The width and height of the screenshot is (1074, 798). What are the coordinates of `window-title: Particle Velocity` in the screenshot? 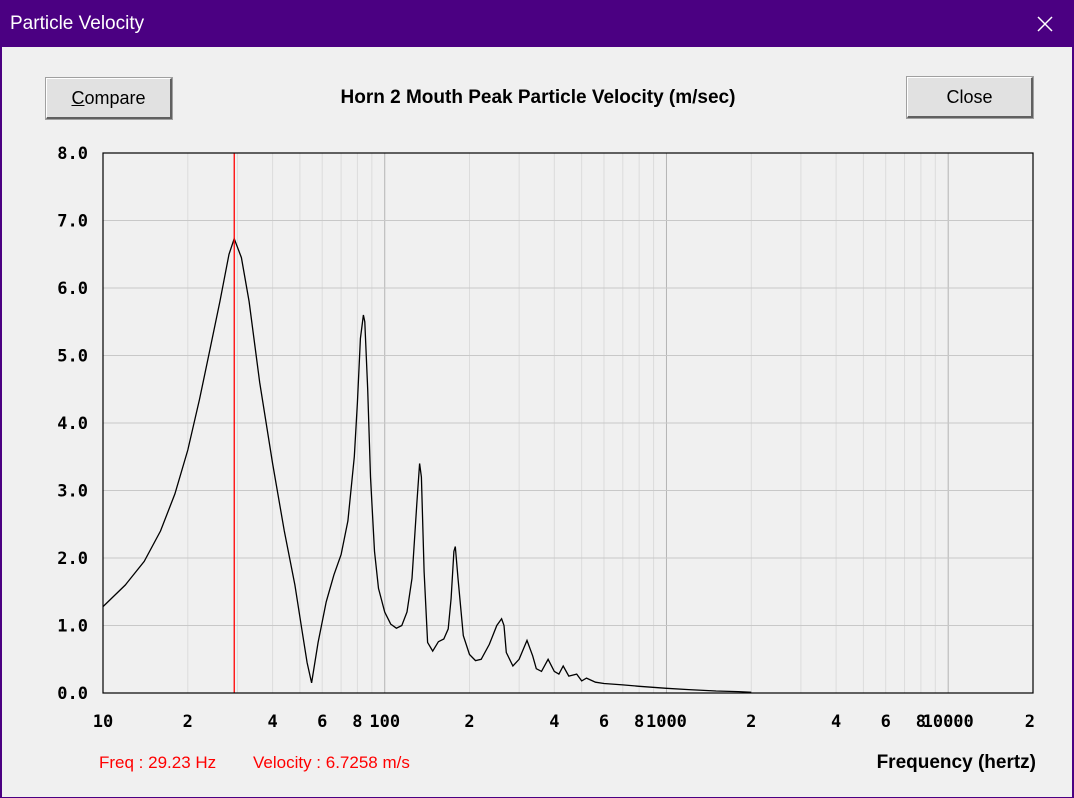 It's located at (77, 23).